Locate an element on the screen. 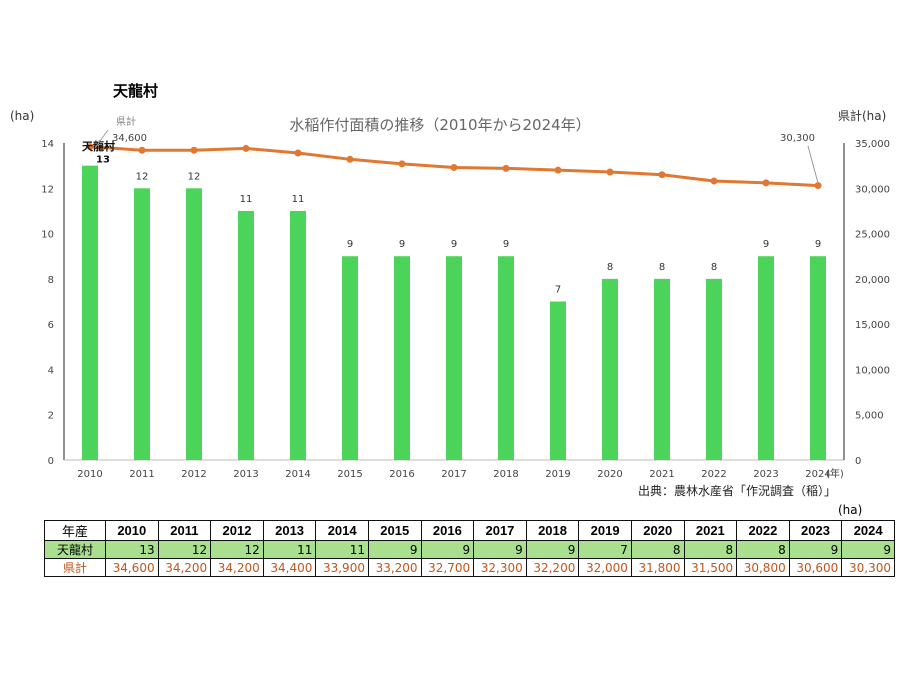  table-cell: 2024 is located at coordinates (868, 530).